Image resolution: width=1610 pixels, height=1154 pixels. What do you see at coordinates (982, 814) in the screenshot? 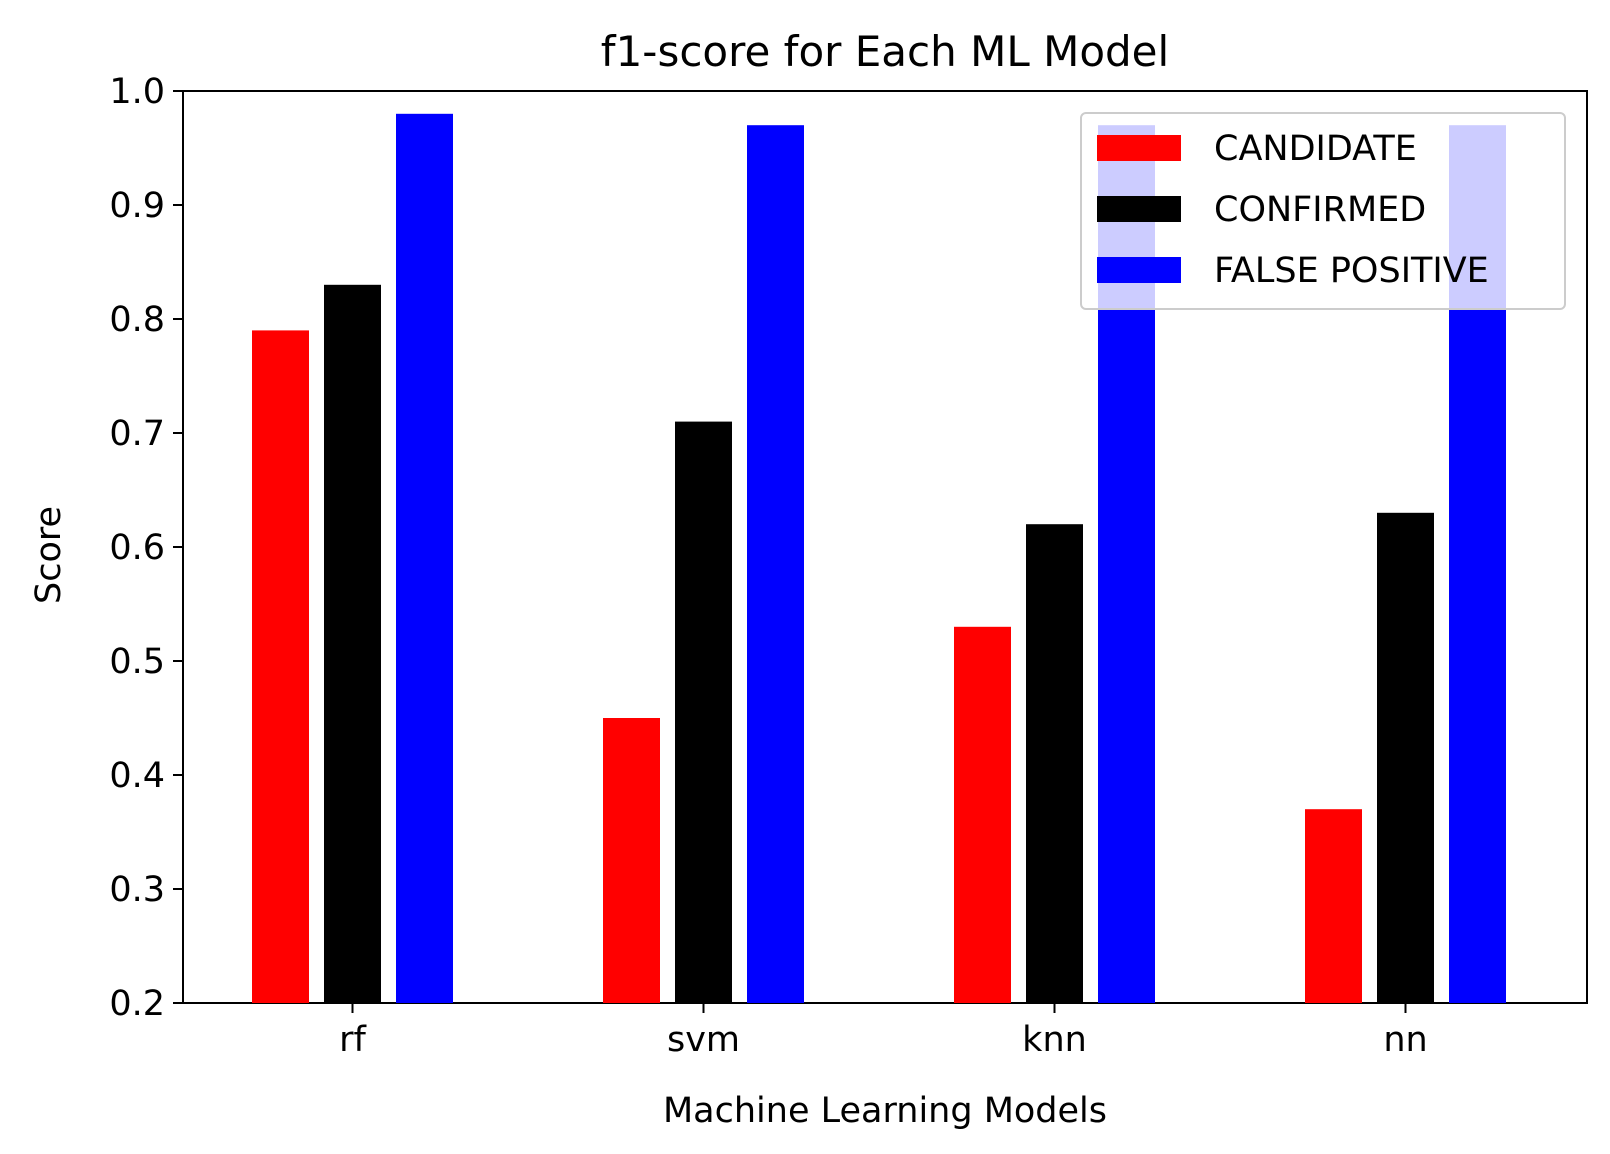
I see `bar-candidate-knn` at bounding box center [982, 814].